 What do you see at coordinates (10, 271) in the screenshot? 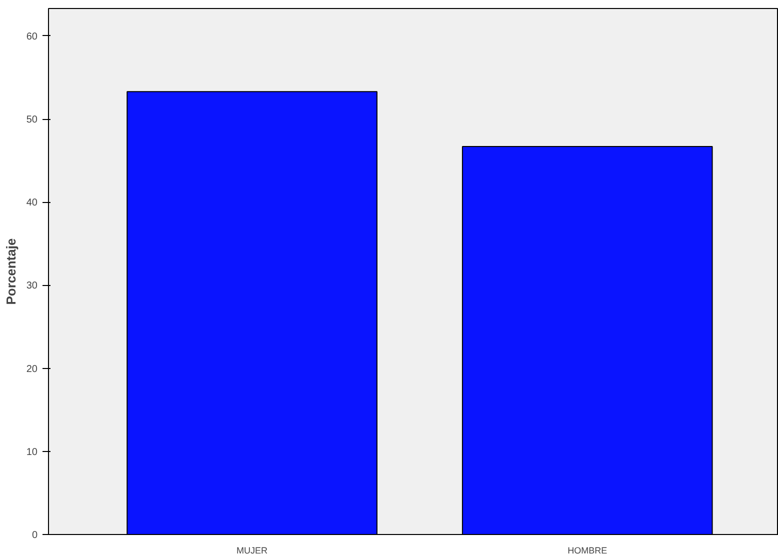
I see `y-axis-title: Porcentaje` at bounding box center [10, 271].